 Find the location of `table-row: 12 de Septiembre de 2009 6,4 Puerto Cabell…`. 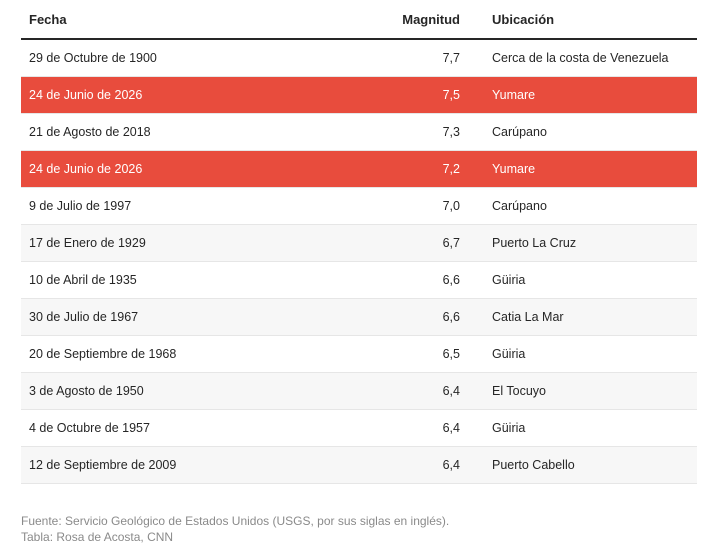

table-row: 12 de Septiembre de 2009 6,4 Puerto Cabell… is located at coordinates (359, 465).